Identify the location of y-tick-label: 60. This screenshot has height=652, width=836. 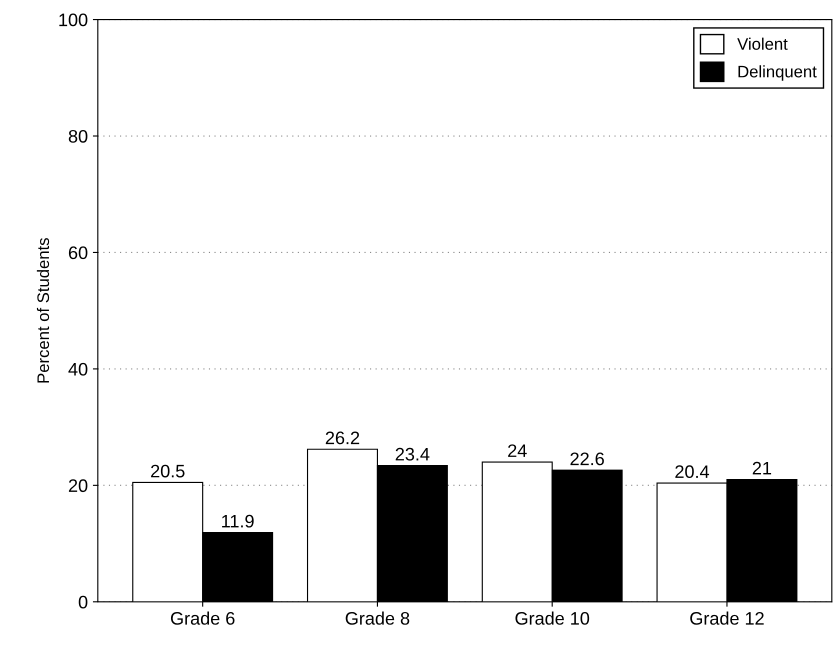
(78, 253).